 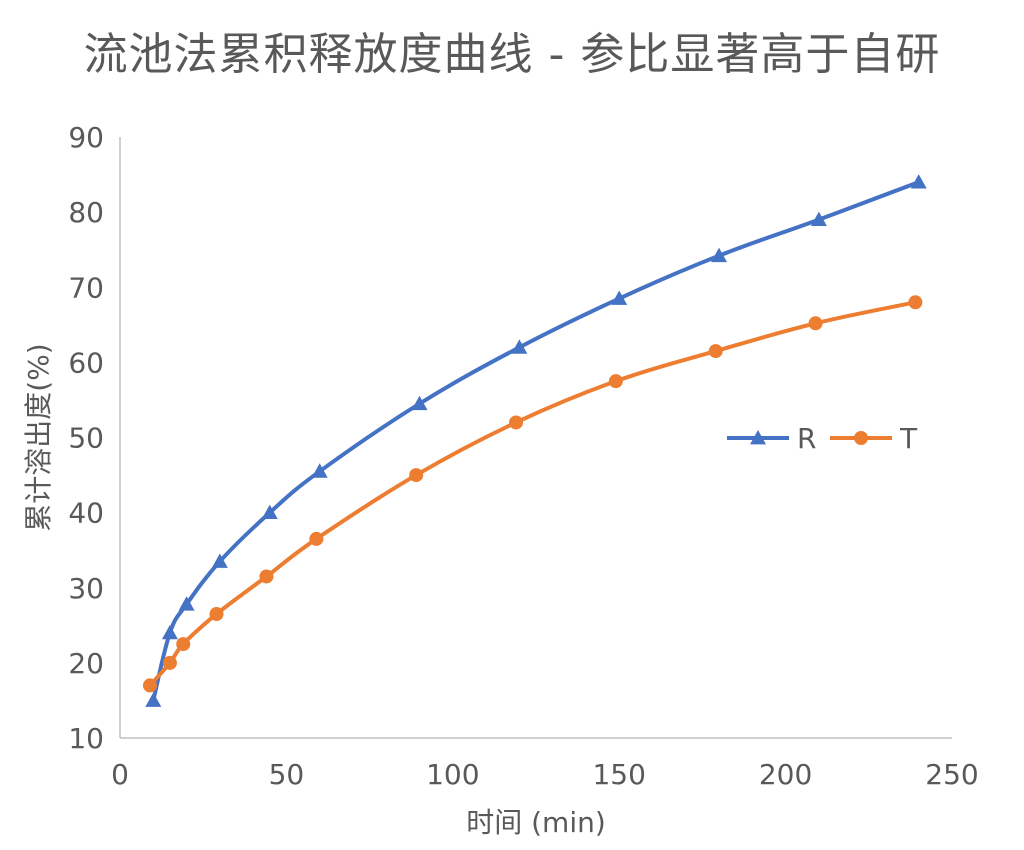 What do you see at coordinates (452, 774) in the screenshot?
I see `x-tick-label: 100` at bounding box center [452, 774].